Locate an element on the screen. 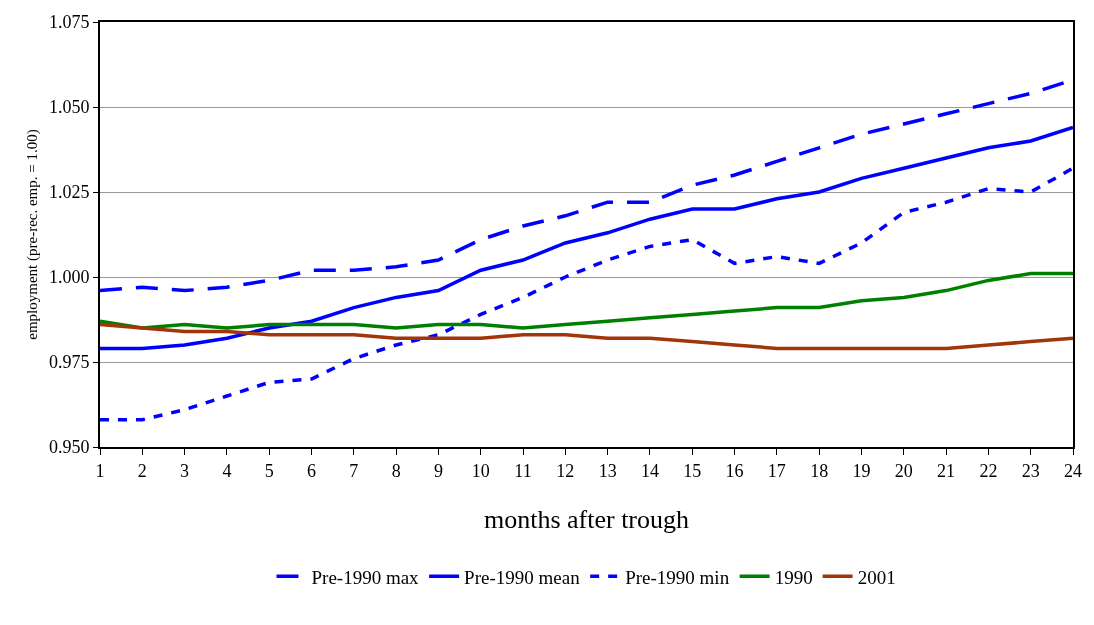 The height and width of the screenshot is (625, 1094). y-tick-label: 1.050 is located at coordinates (69, 107).